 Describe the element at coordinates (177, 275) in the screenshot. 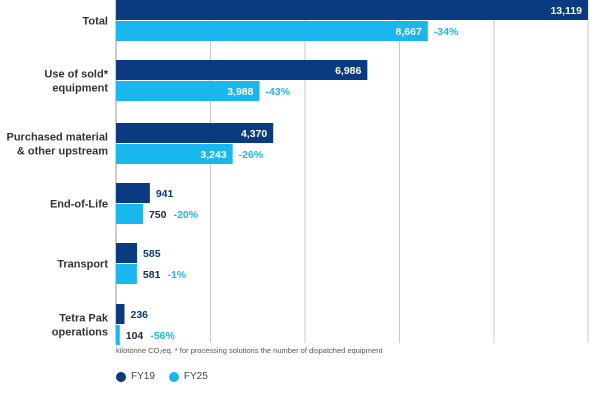

I see `change-label-4: -1%` at that location.